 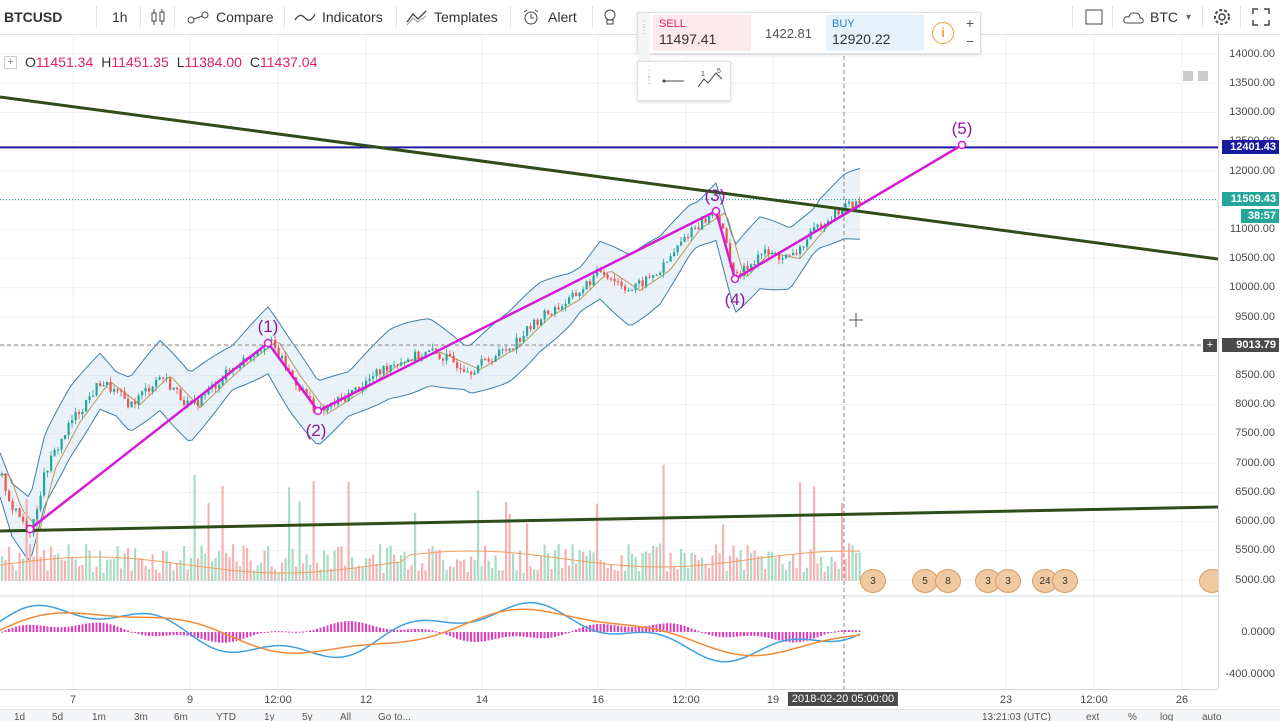 I want to click on range-1m: 1m, so click(x=99, y=716).